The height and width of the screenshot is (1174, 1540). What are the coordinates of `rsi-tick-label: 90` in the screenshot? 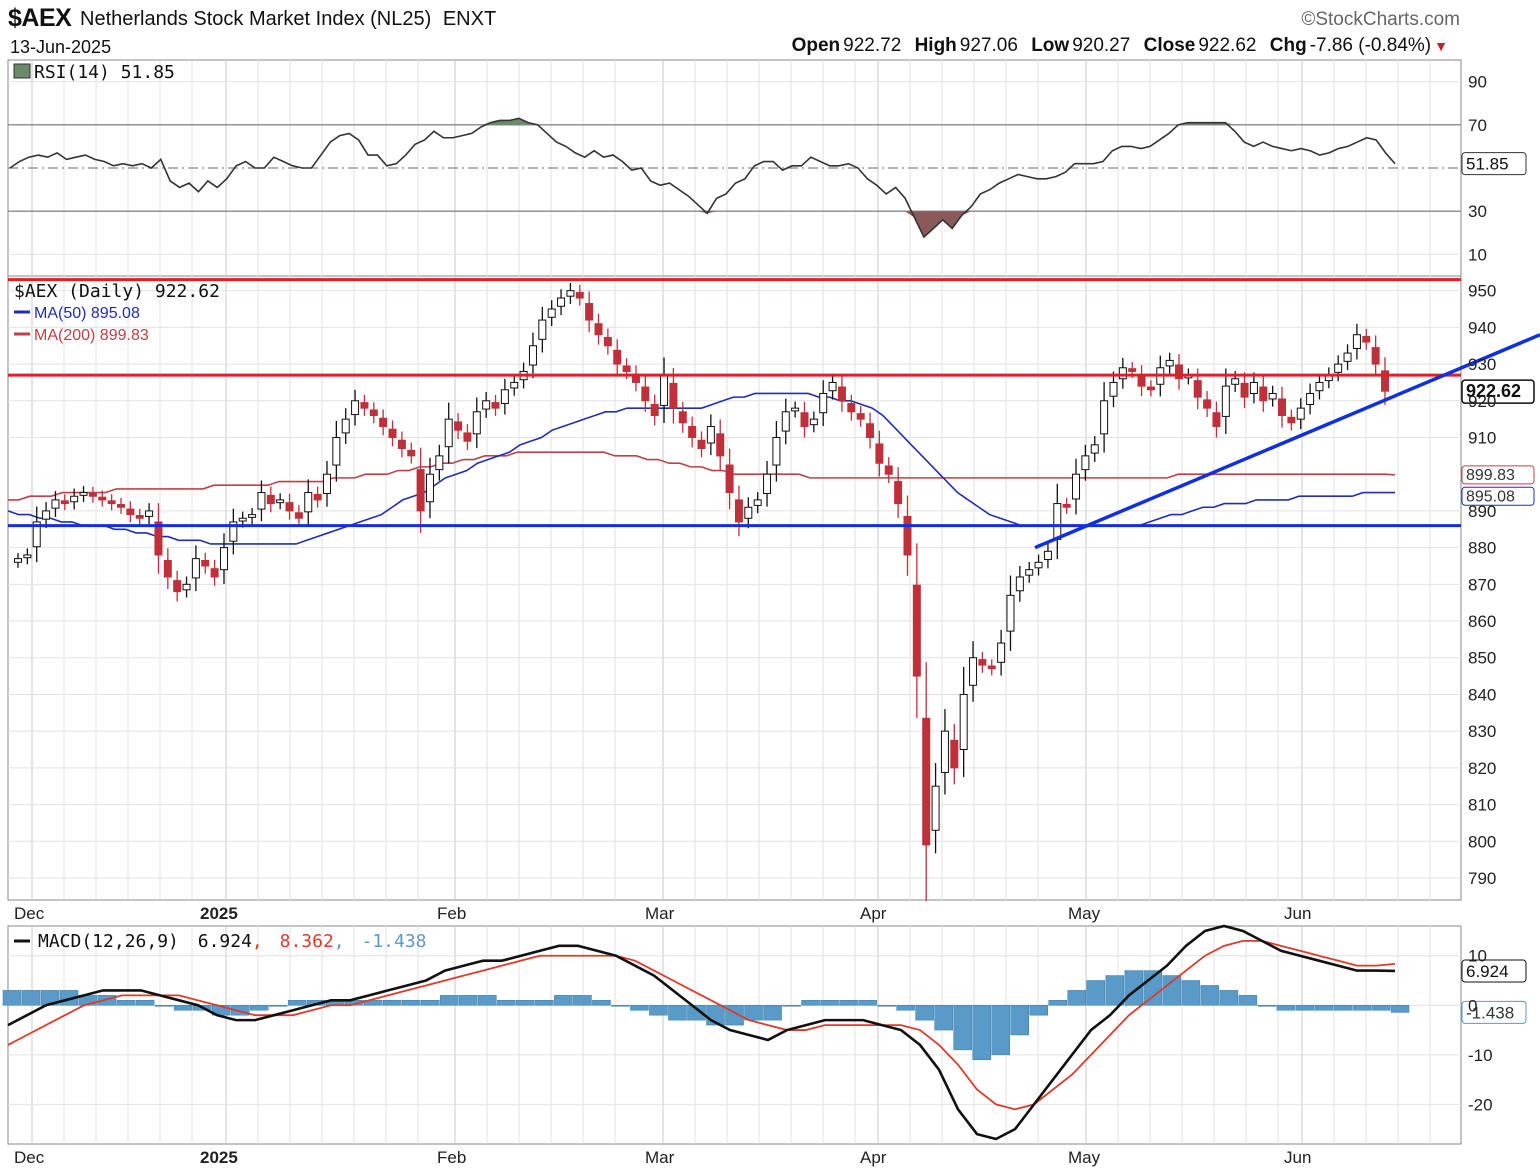 It's located at (1477, 82).